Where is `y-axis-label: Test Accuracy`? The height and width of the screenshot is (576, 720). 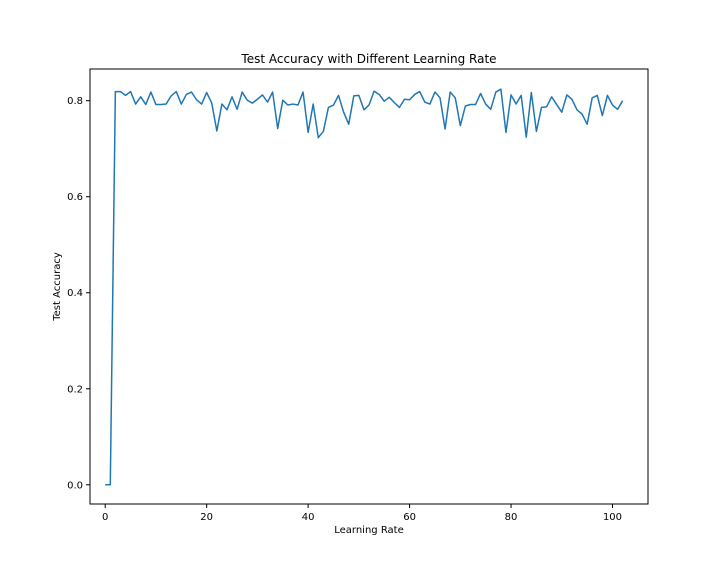
y-axis-label: Test Accuracy is located at coordinates (57, 287).